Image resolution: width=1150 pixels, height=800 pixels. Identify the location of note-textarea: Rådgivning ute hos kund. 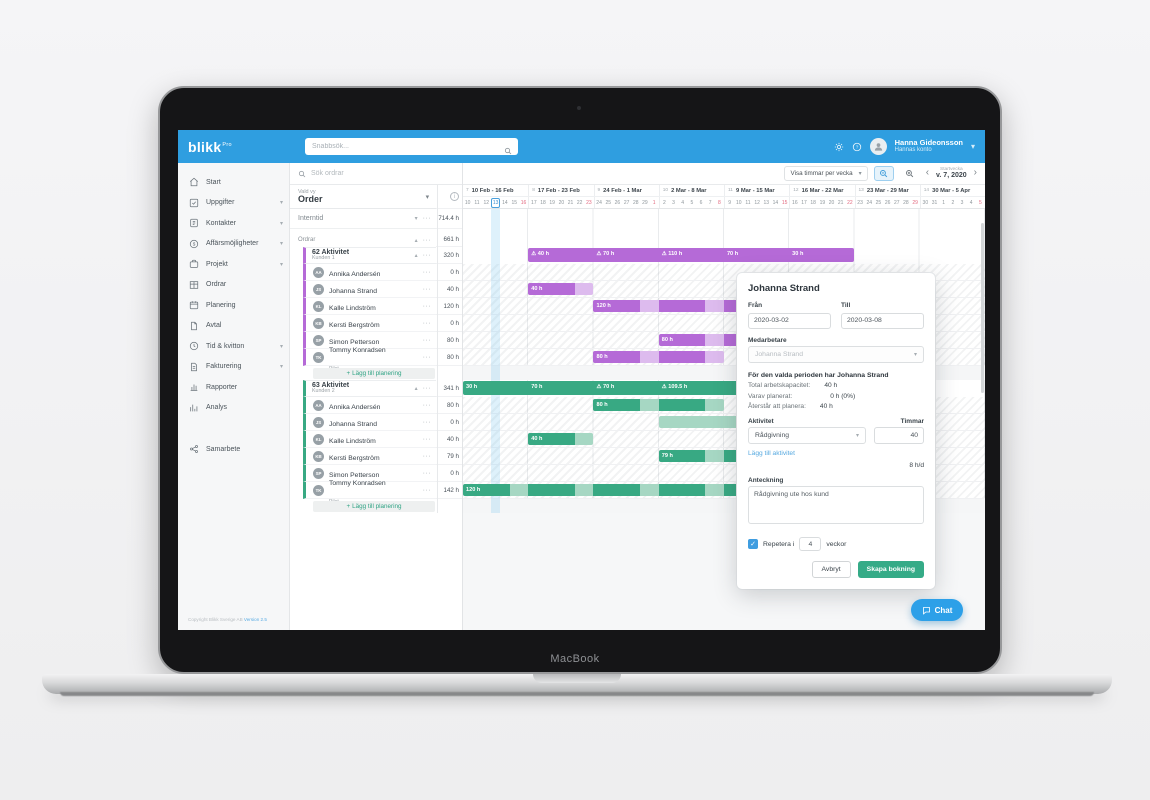
(836, 505).